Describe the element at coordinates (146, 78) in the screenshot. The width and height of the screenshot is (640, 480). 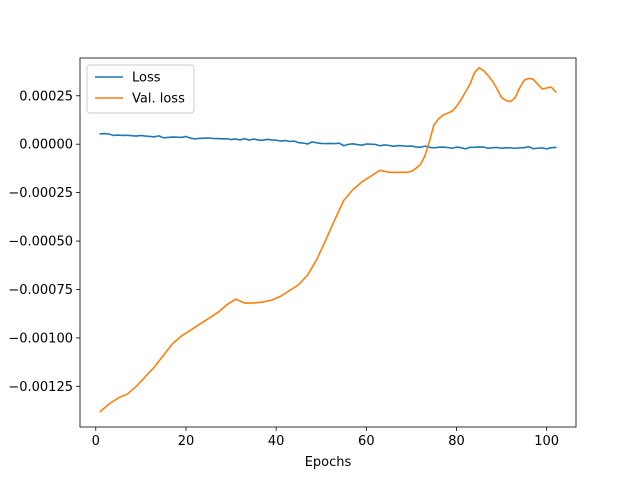
I see `legend-label-loss: Loss` at that location.